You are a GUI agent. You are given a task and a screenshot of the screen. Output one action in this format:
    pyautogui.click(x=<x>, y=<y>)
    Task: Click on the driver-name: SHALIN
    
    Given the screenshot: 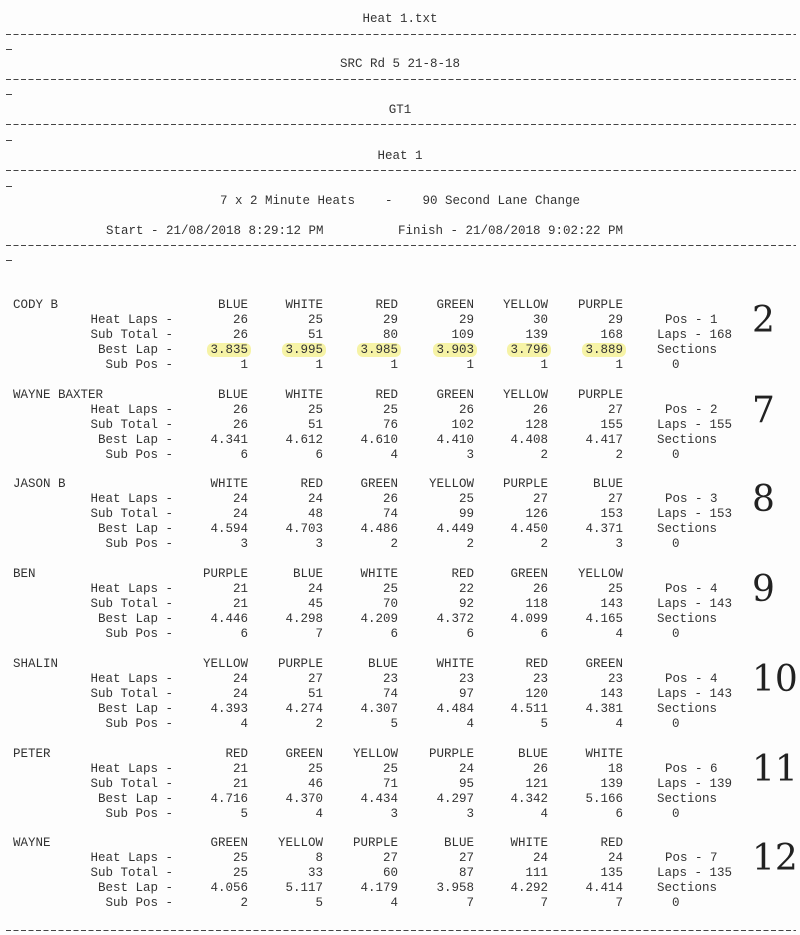 What is the action you would take?
    pyautogui.click(x=36, y=663)
    